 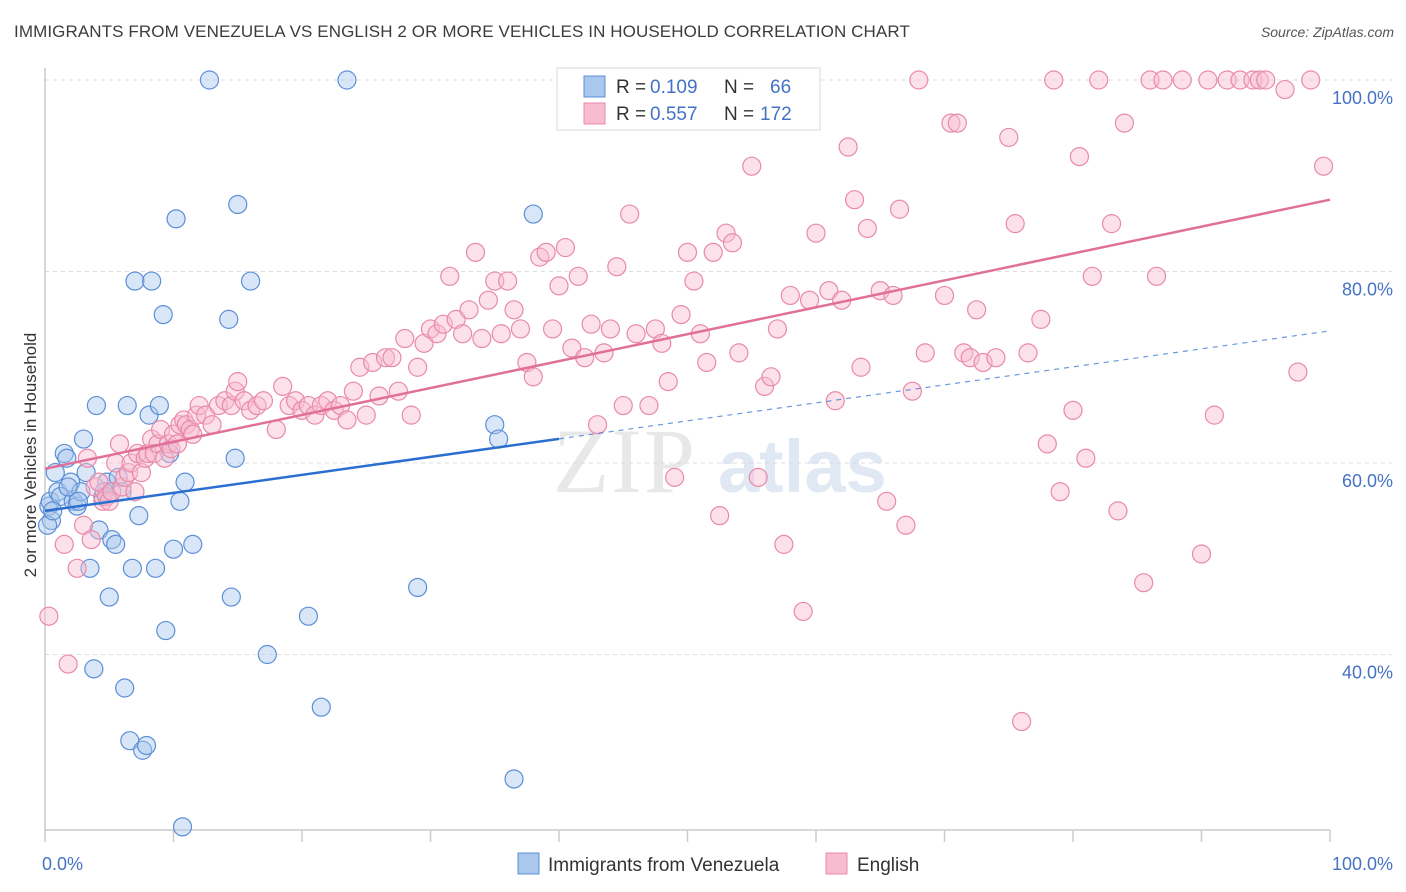 What do you see at coordinates (1367, 481) in the screenshot?
I see `y-tick-label-60: 60.0%` at bounding box center [1367, 481].